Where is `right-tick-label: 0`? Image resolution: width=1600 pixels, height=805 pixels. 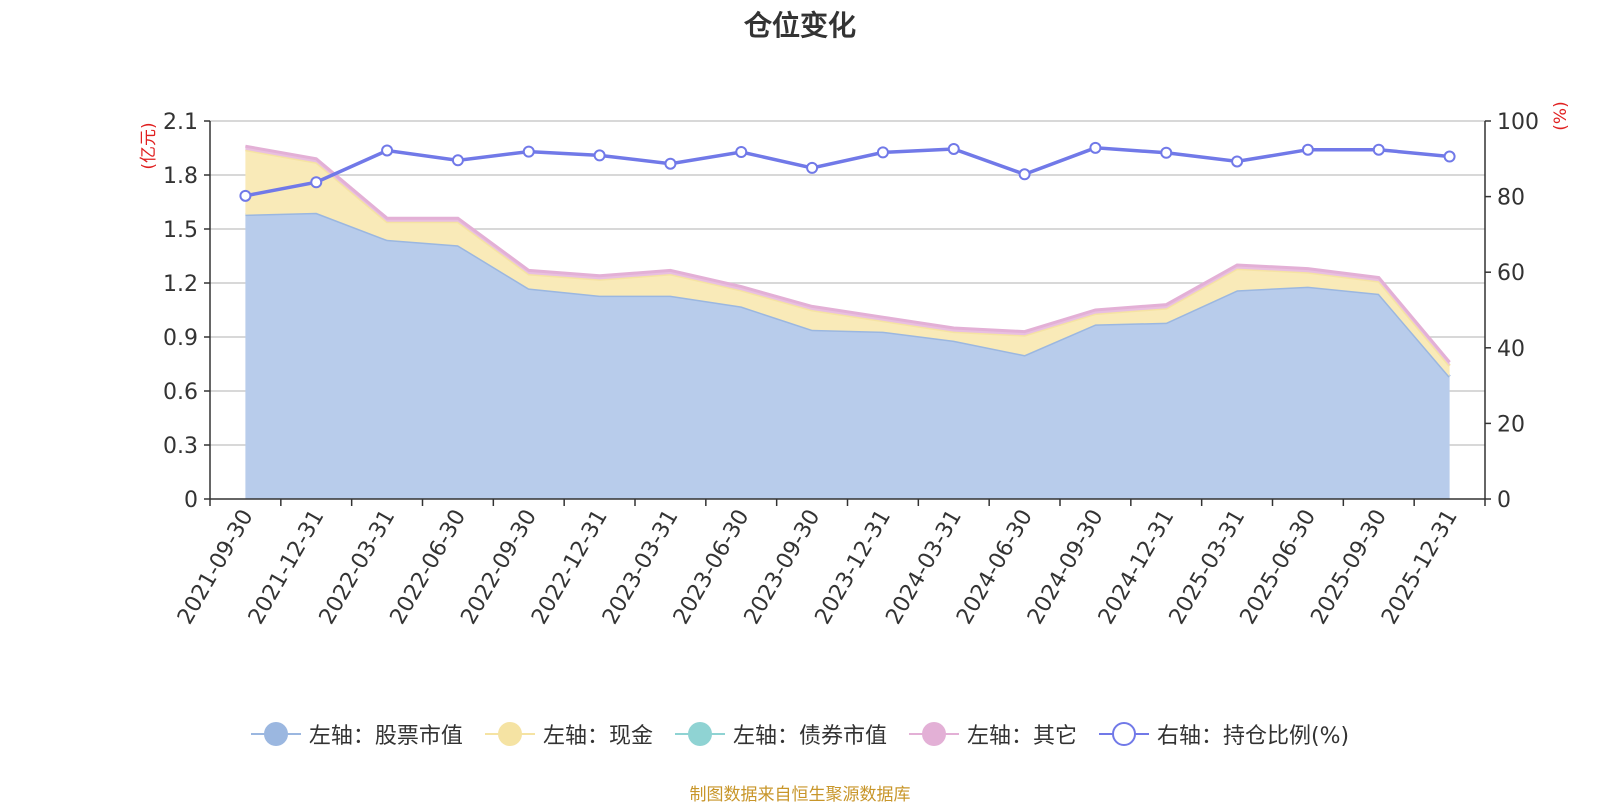 right-tick-label: 0 is located at coordinates (1504, 500).